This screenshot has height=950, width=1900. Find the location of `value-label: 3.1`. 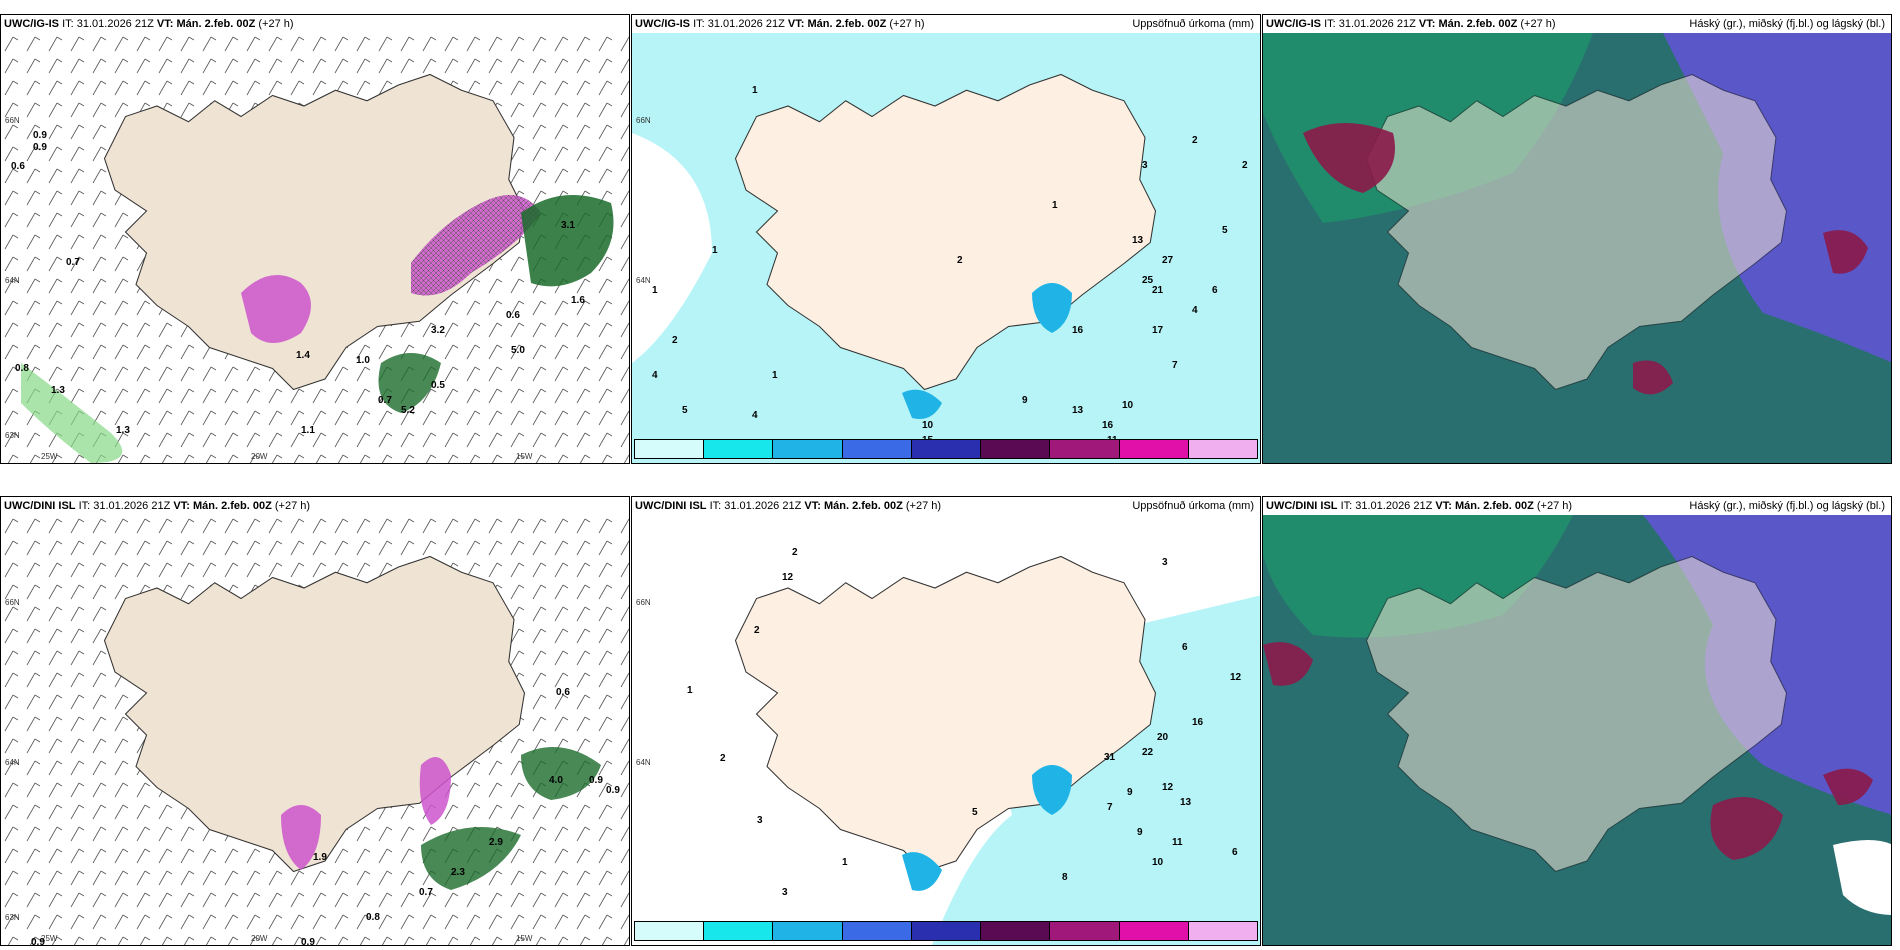

value-label: 3.1 is located at coordinates (568, 225).